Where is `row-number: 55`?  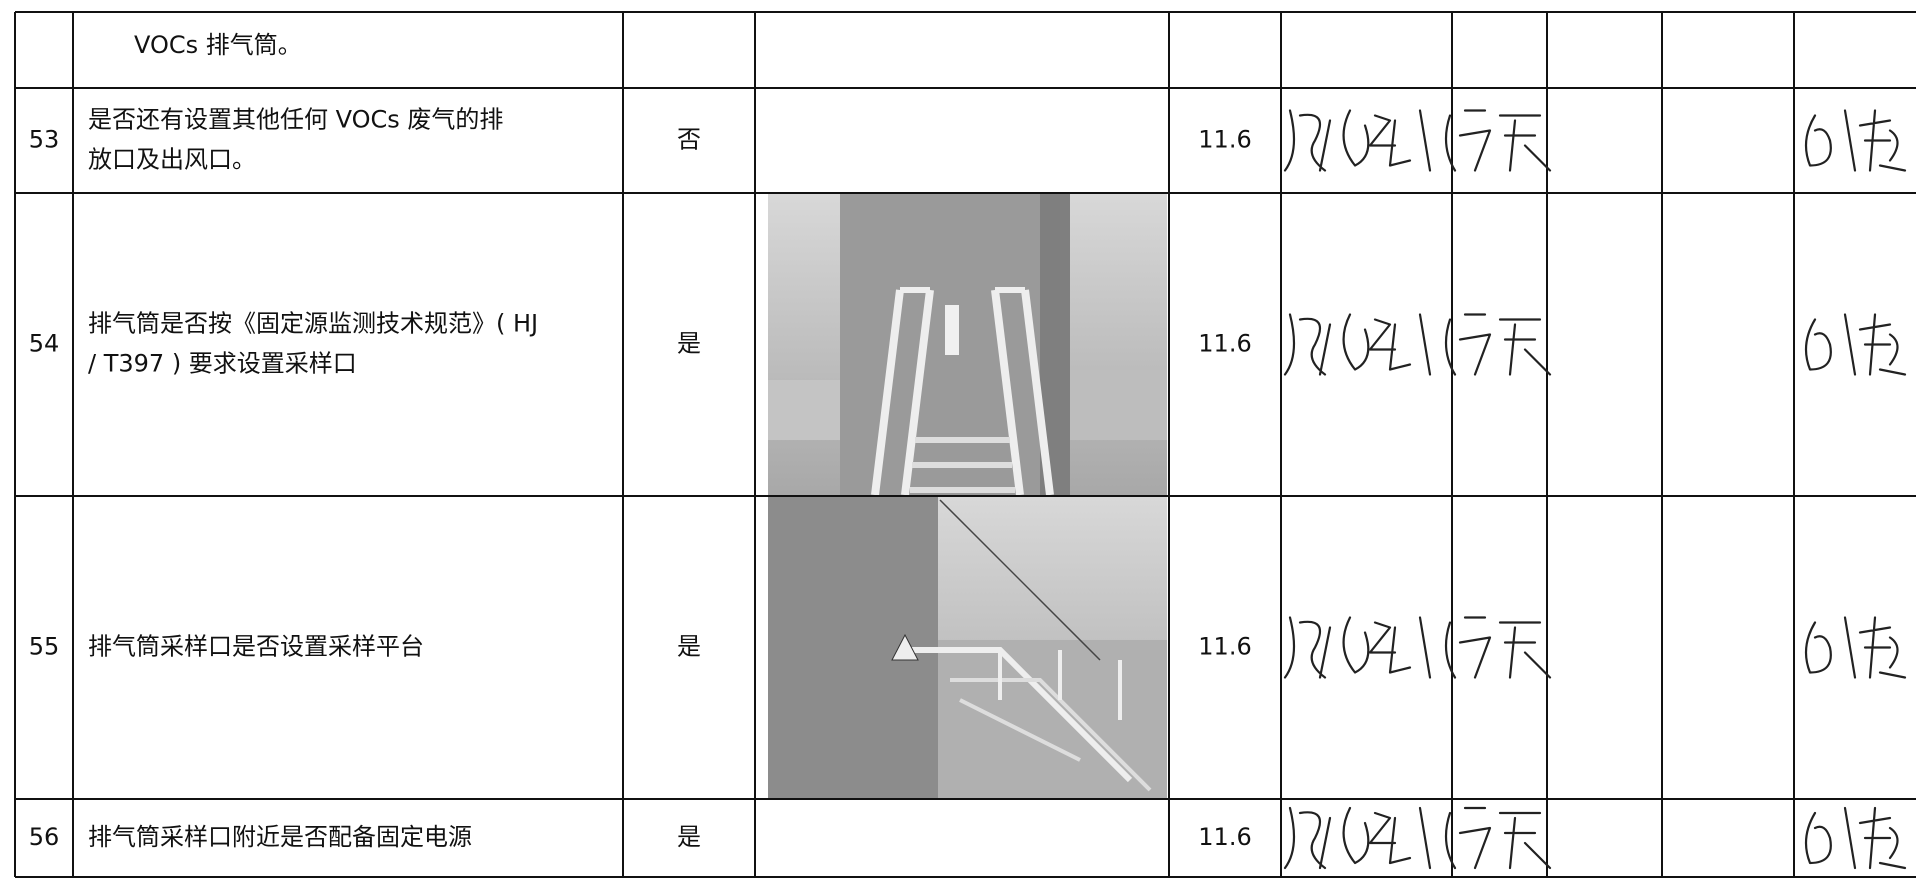
row-number: 55 is located at coordinates (44, 647).